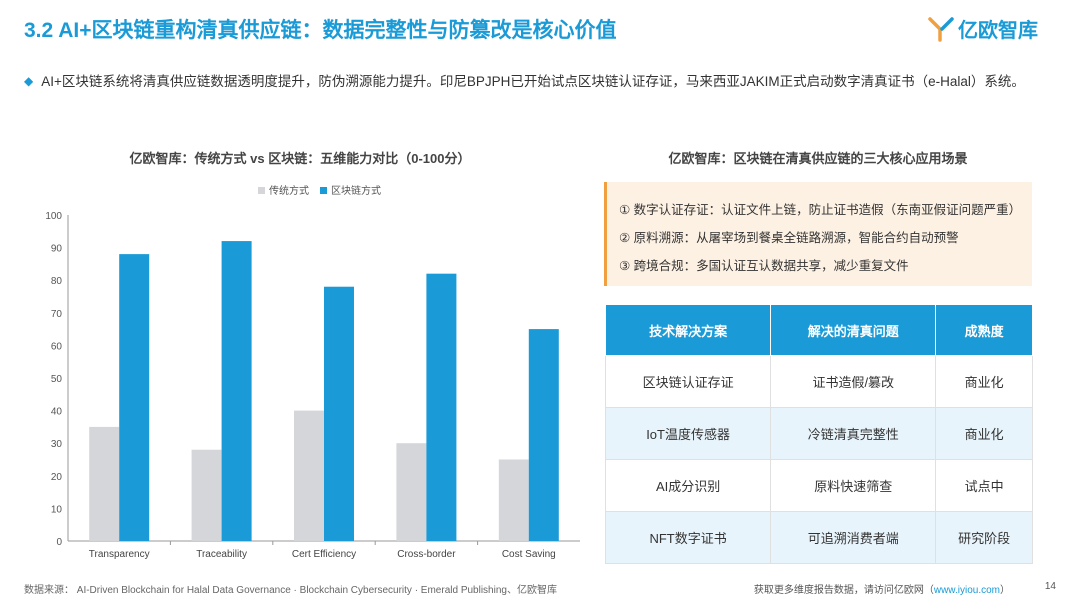 Image resolution: width=1080 pixels, height=608 pixels. What do you see at coordinates (853, 433) in the screenshot?
I see `table-cell: 冷链清真完整性` at bounding box center [853, 433].